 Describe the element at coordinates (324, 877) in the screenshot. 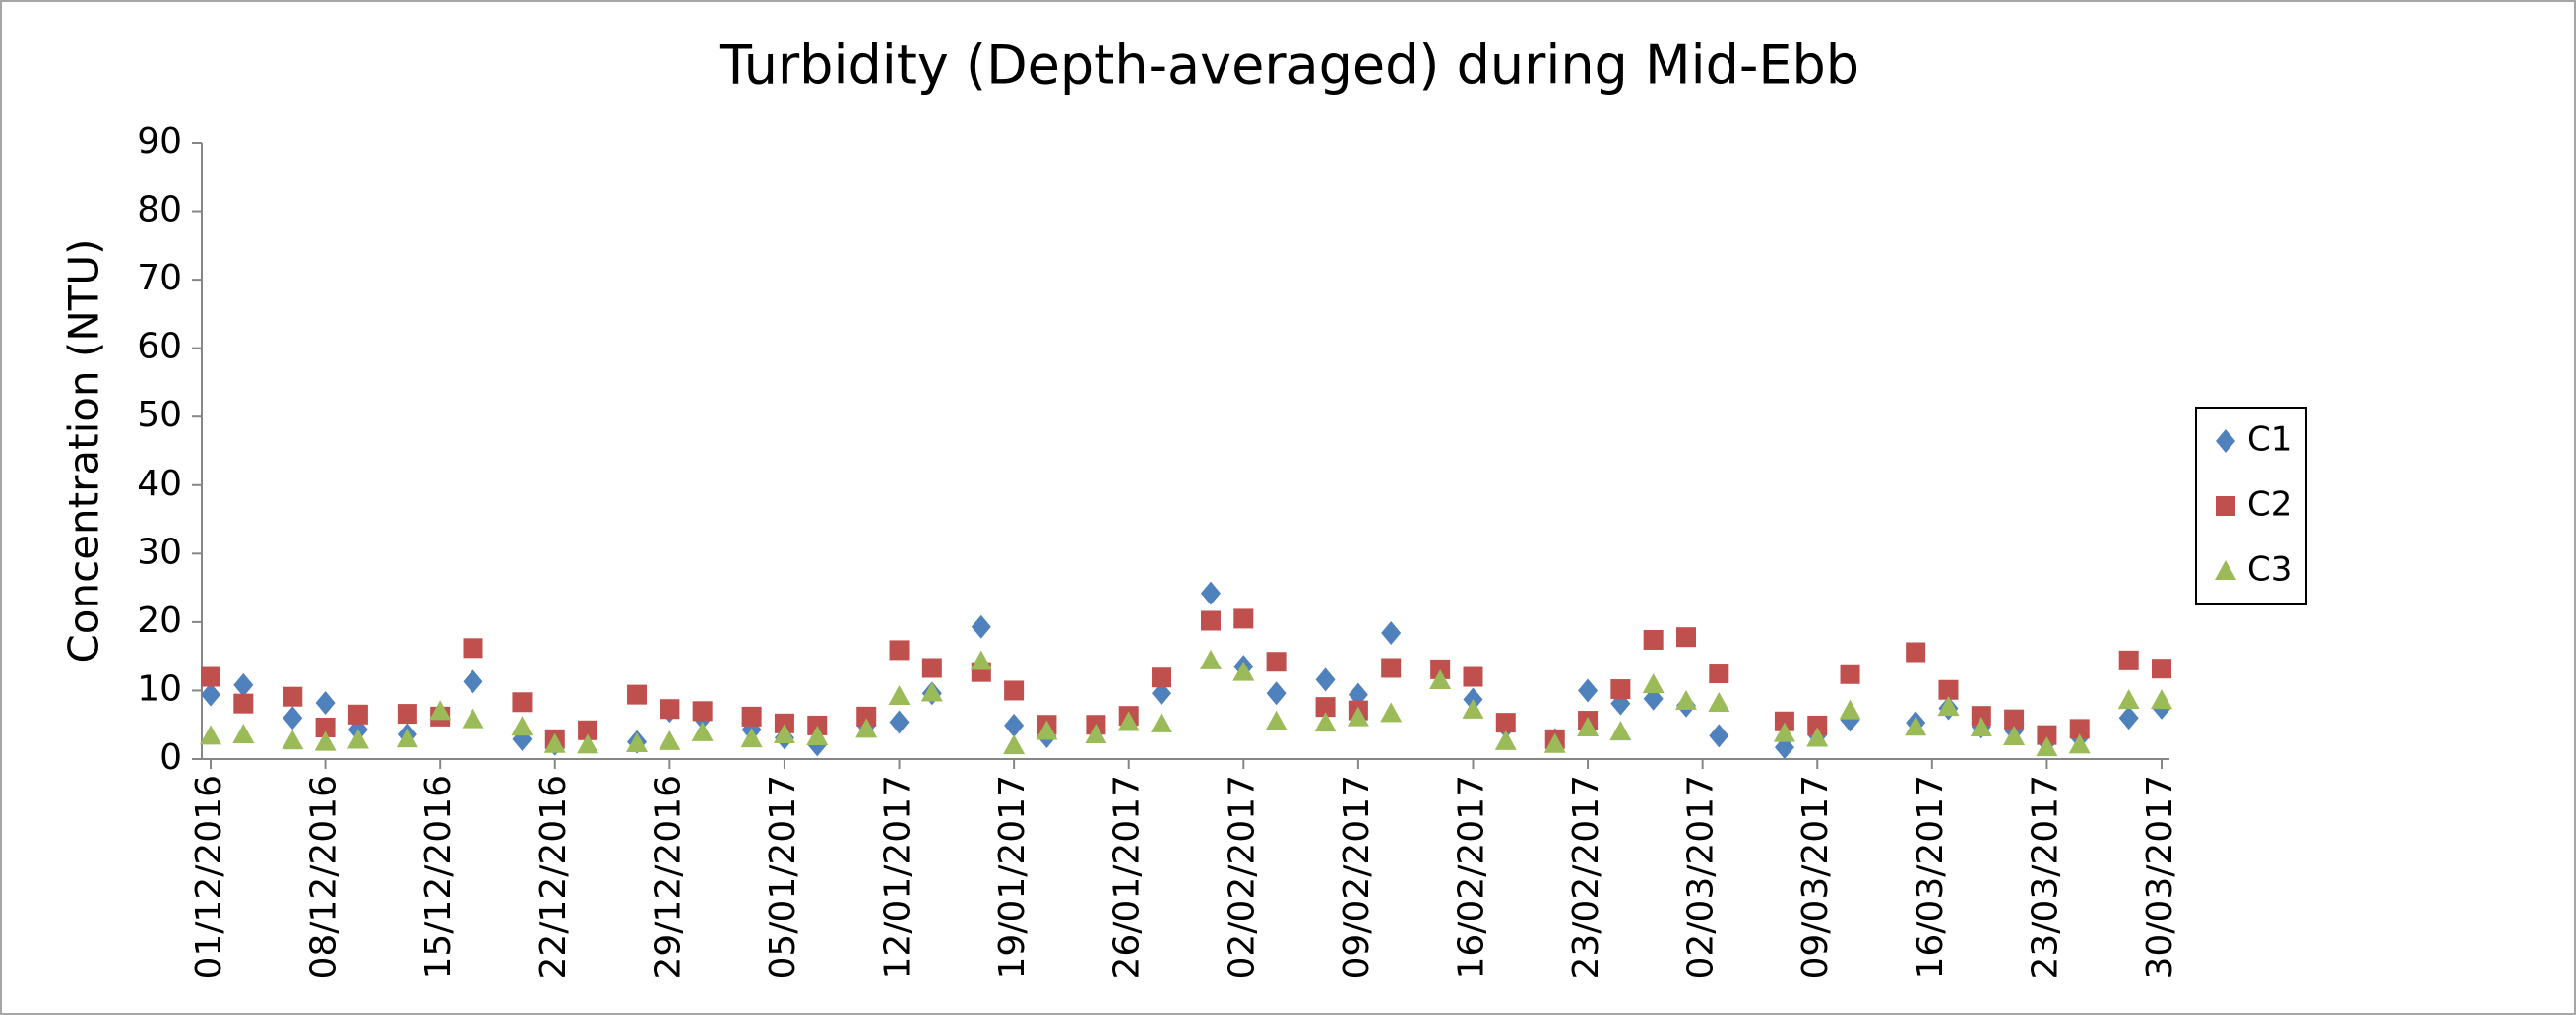

I see `x-tick-label: 08/12/2016` at that location.